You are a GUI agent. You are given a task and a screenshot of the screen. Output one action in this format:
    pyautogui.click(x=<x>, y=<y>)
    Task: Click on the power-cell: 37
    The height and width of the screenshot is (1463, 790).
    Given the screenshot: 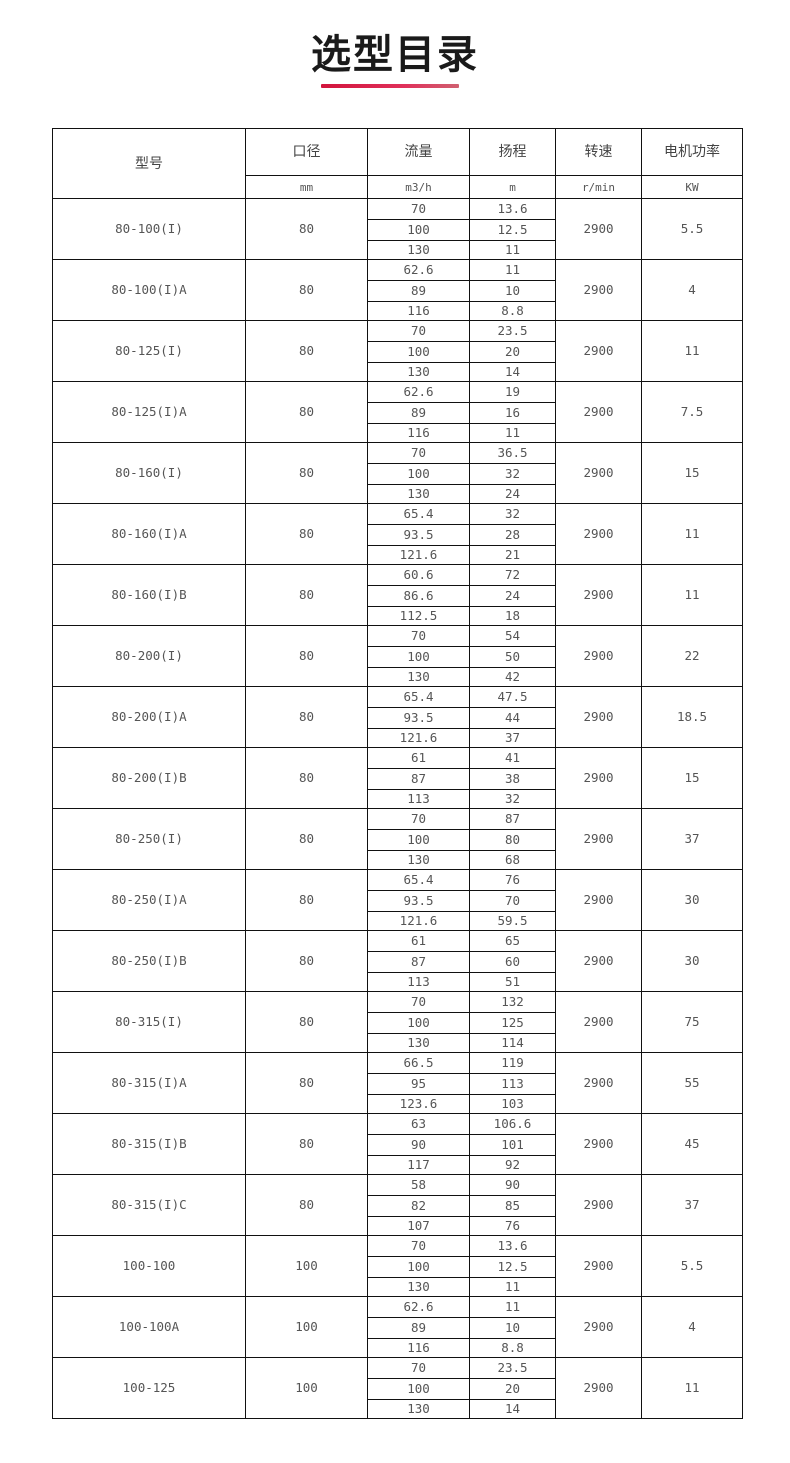 What is the action you would take?
    pyautogui.click(x=692, y=1205)
    